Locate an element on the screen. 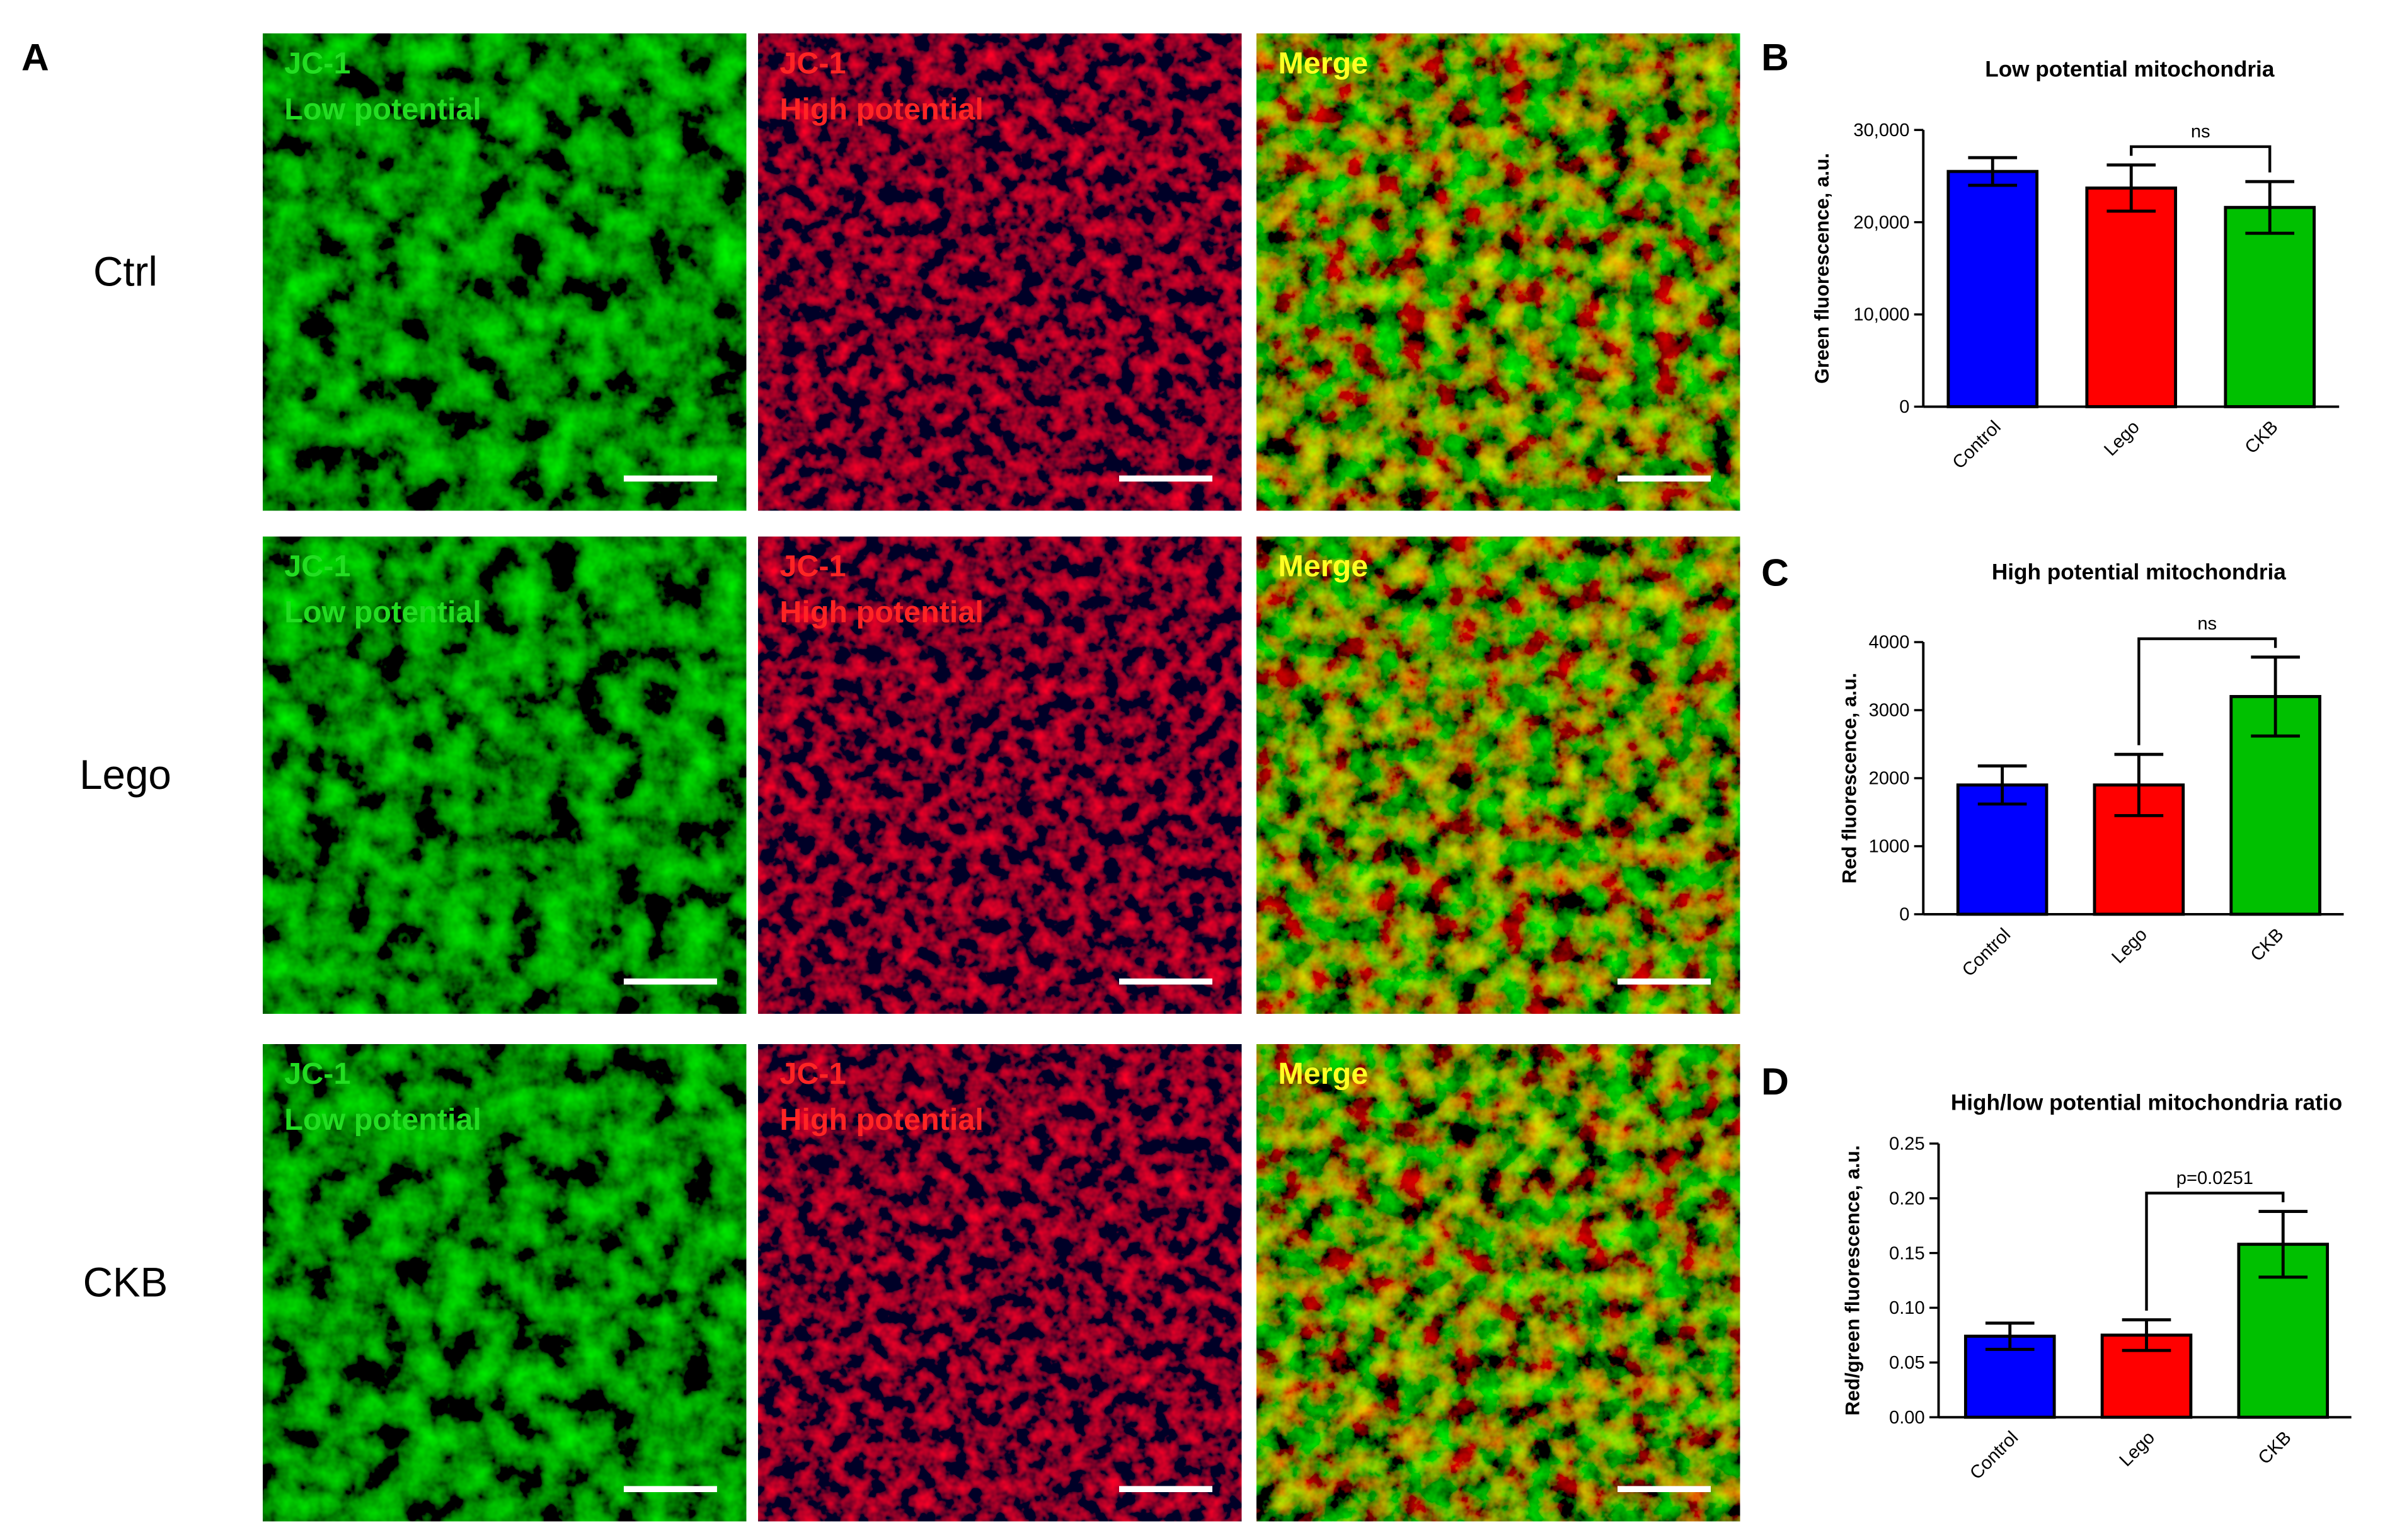 The width and height of the screenshot is (2385, 1540). y-tick-label: 10,000 is located at coordinates (1881, 315).